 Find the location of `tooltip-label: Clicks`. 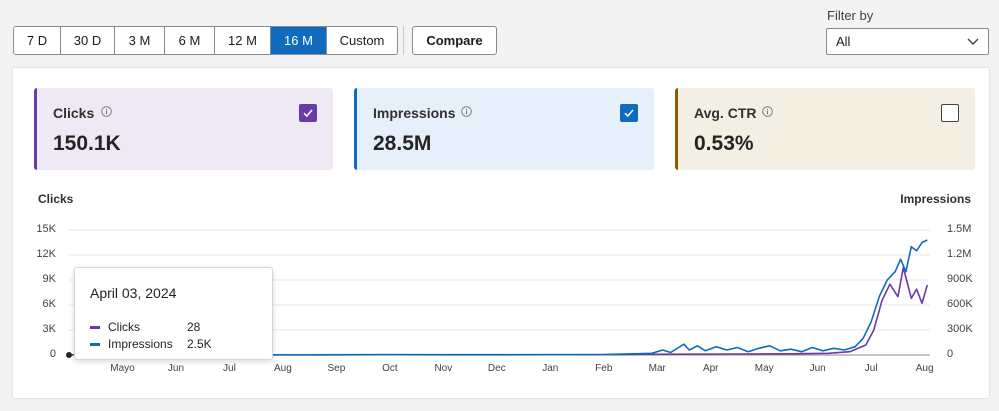

tooltip-label: Clicks is located at coordinates (124, 327).